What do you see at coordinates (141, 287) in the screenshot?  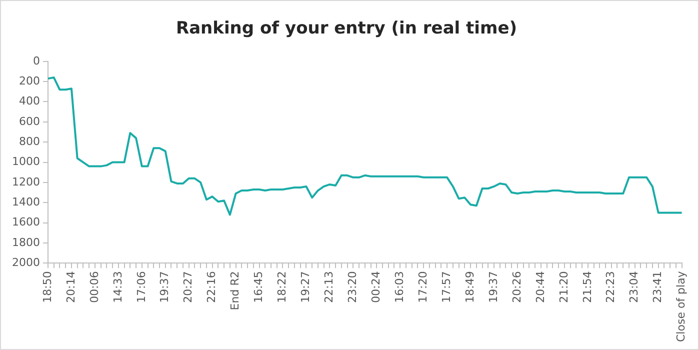 I see `x-tick-label: 17:06` at bounding box center [141, 287].